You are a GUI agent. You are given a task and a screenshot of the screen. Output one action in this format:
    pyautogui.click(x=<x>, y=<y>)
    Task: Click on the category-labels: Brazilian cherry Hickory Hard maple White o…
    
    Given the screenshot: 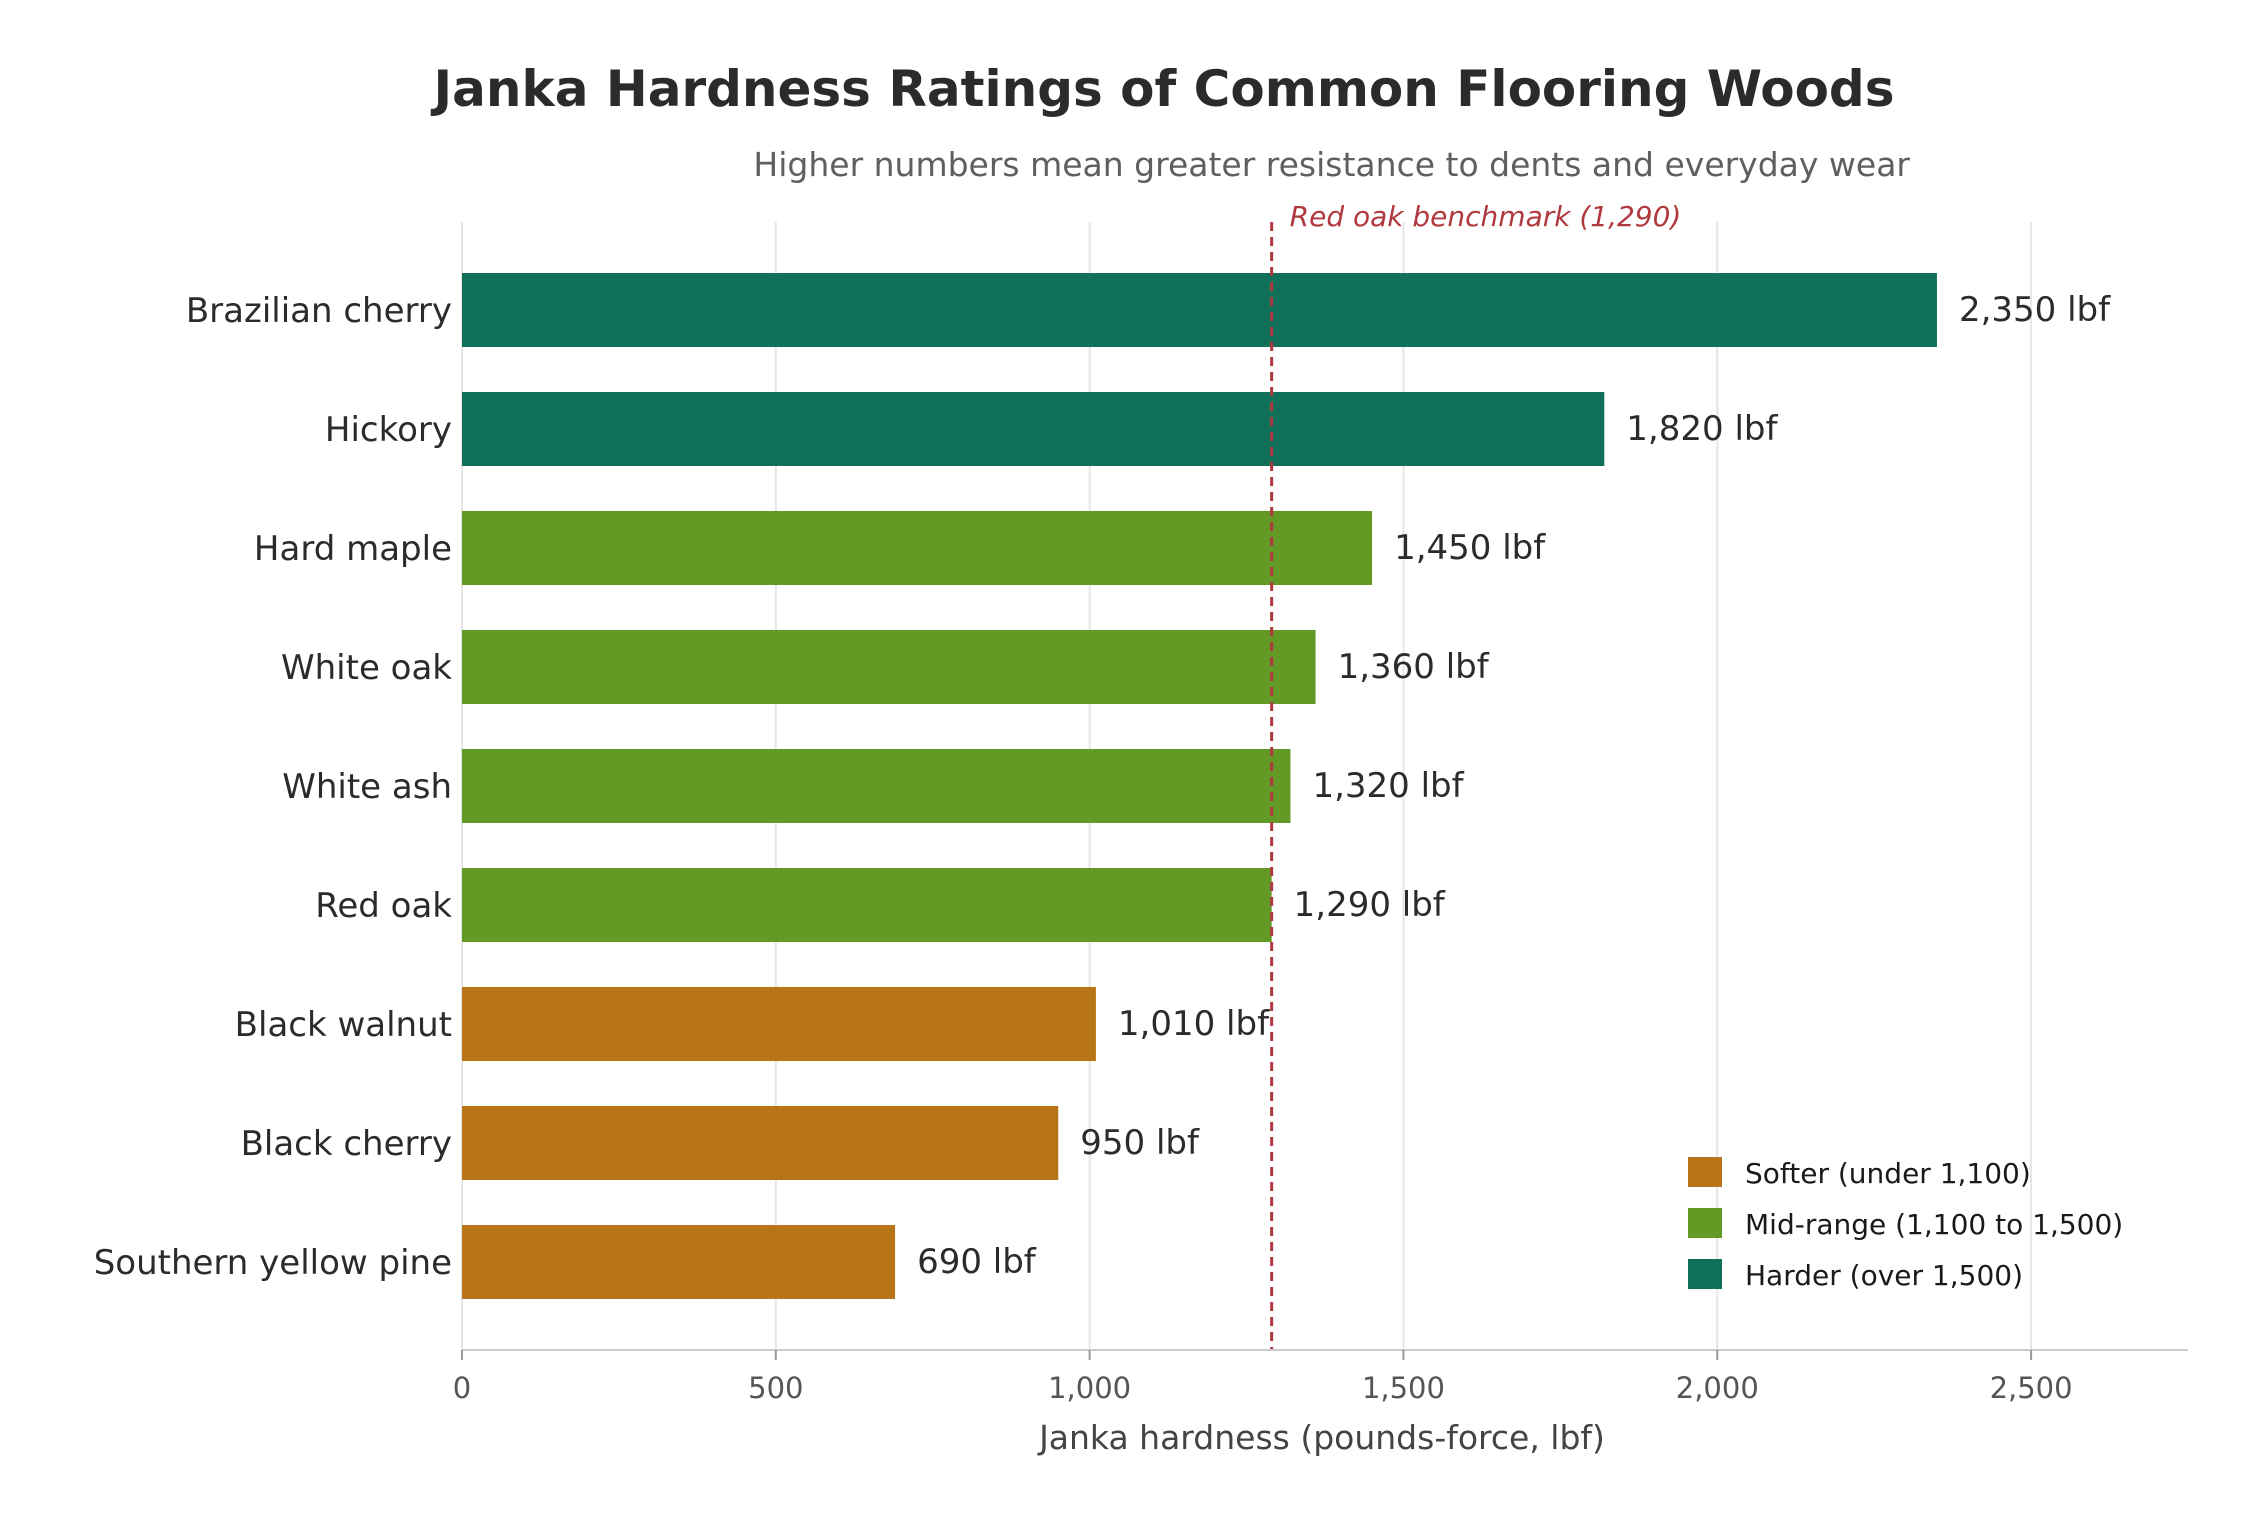 What is the action you would take?
    pyautogui.click(x=273, y=787)
    